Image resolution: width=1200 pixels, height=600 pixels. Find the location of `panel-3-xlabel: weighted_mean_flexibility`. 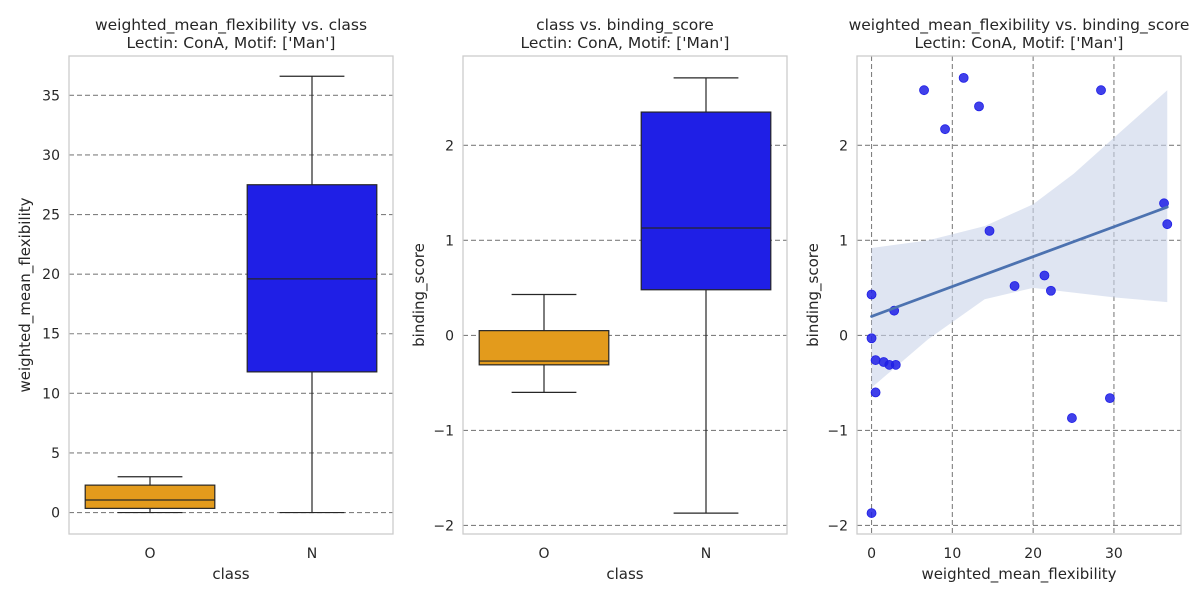

panel-3-xlabel: weighted_mean_flexibility is located at coordinates (1018, 574).